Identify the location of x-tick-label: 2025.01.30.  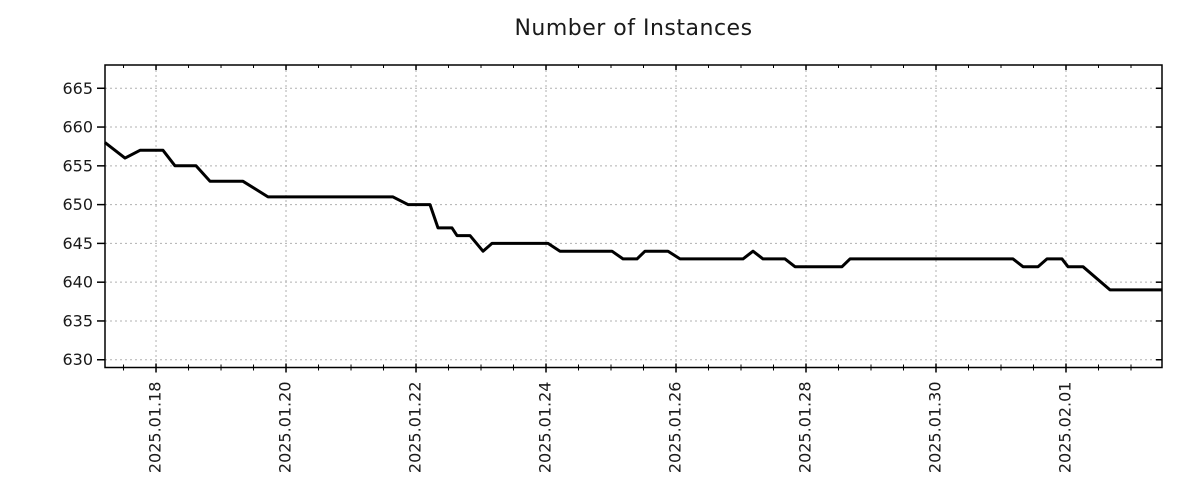
(935, 428).